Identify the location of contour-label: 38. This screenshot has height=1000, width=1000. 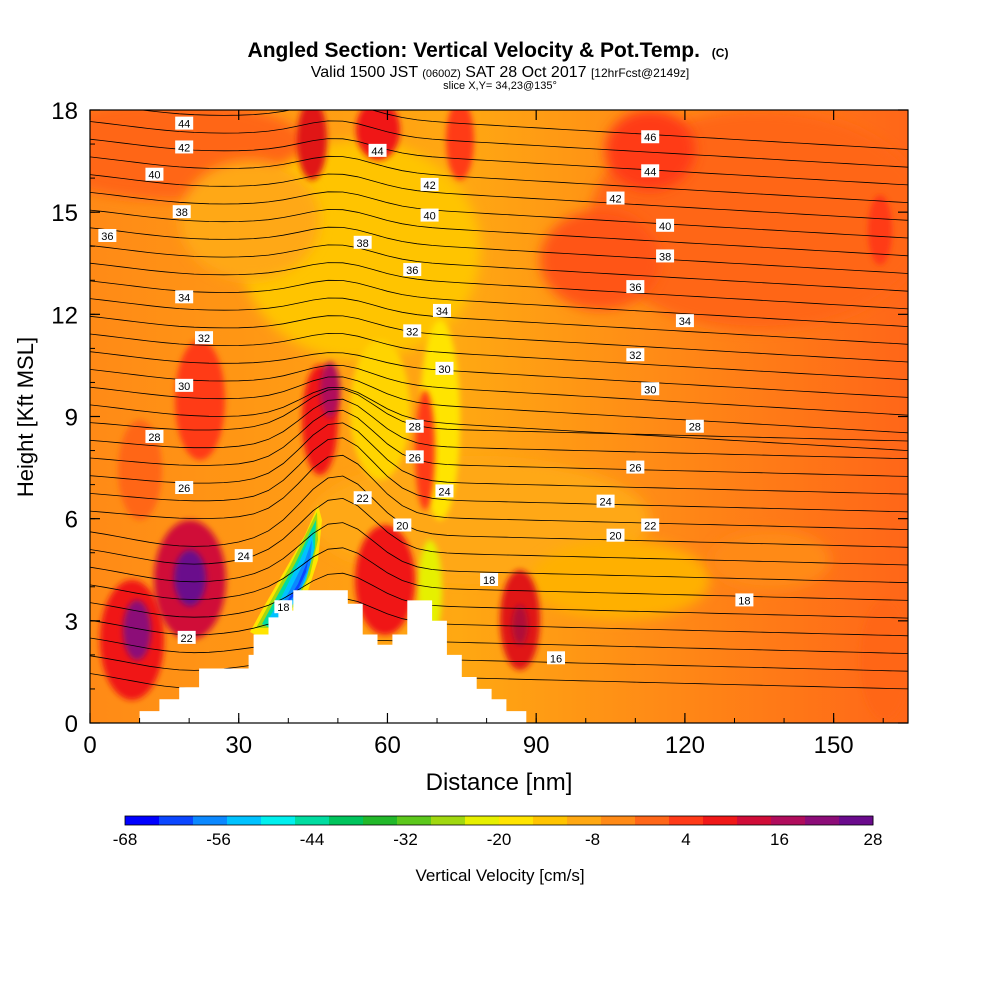
(181, 212).